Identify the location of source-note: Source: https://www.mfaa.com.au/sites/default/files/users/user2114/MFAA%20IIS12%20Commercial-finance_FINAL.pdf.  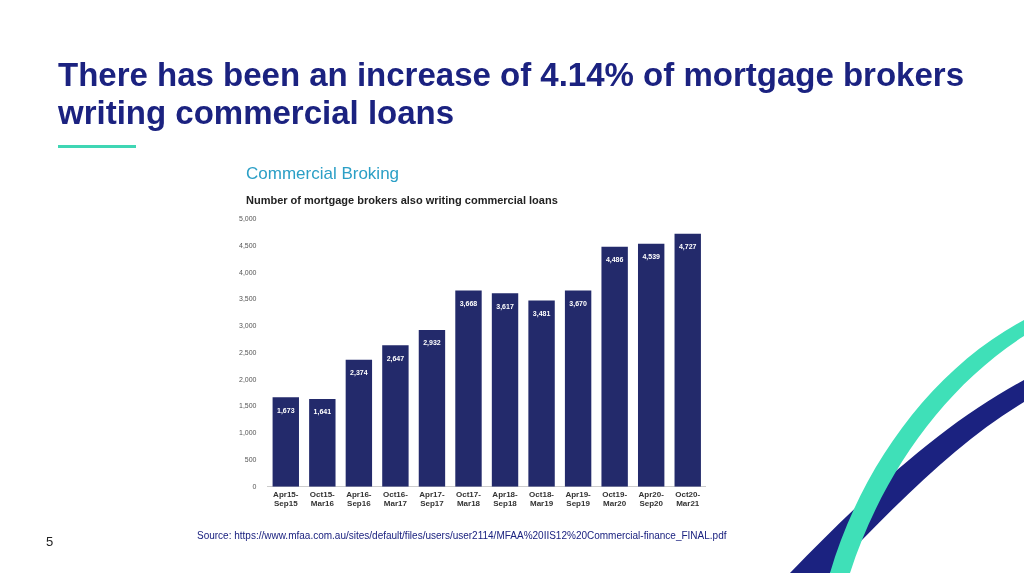
(462, 535).